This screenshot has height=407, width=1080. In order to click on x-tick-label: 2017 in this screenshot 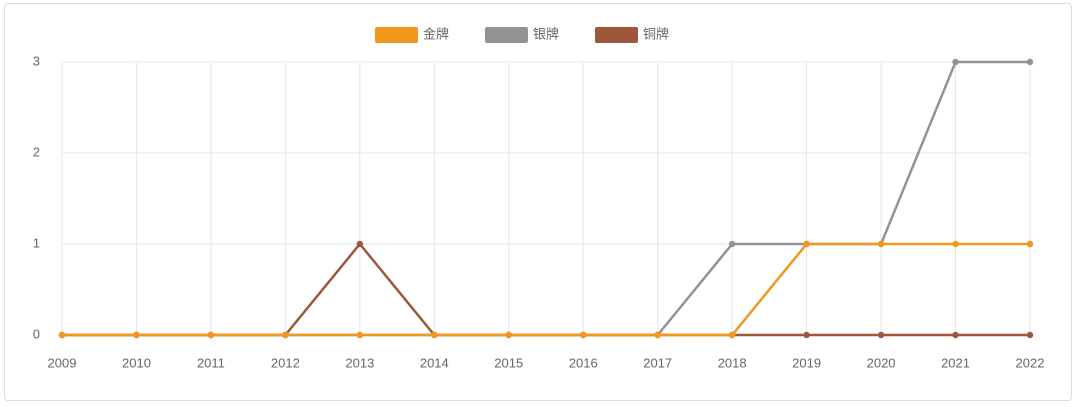, I will do `click(657, 362)`.